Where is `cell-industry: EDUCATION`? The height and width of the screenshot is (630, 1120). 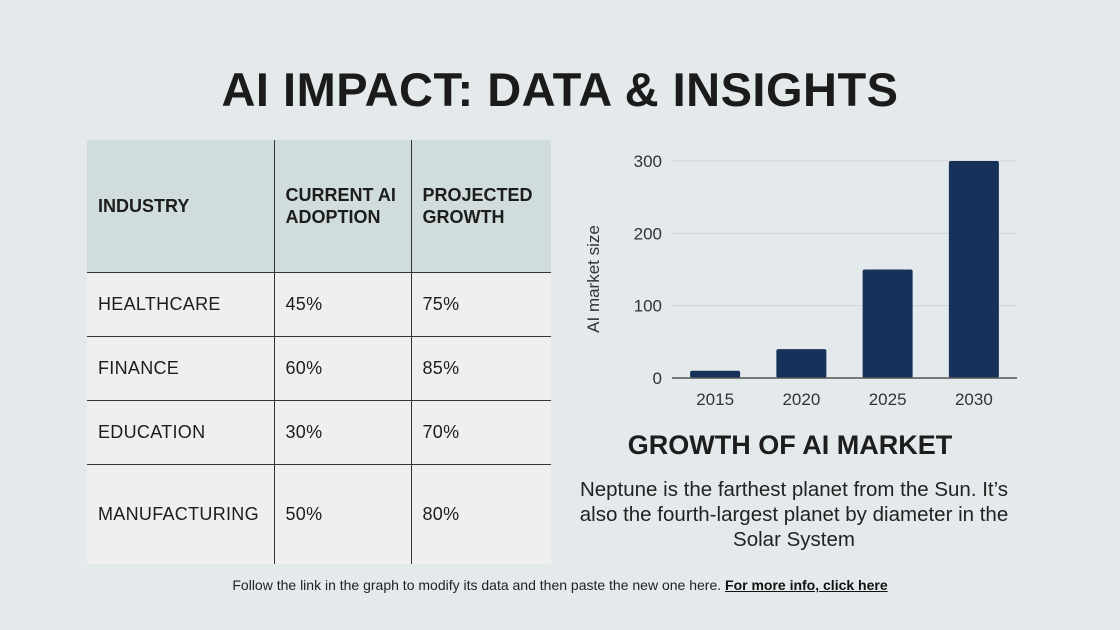 cell-industry: EDUCATION is located at coordinates (181, 432).